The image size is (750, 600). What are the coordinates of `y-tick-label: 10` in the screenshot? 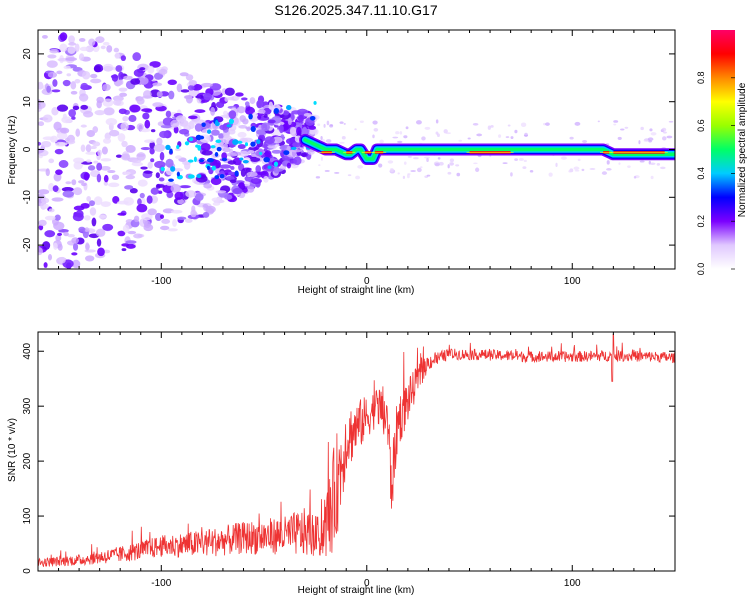 It's located at (27, 102).